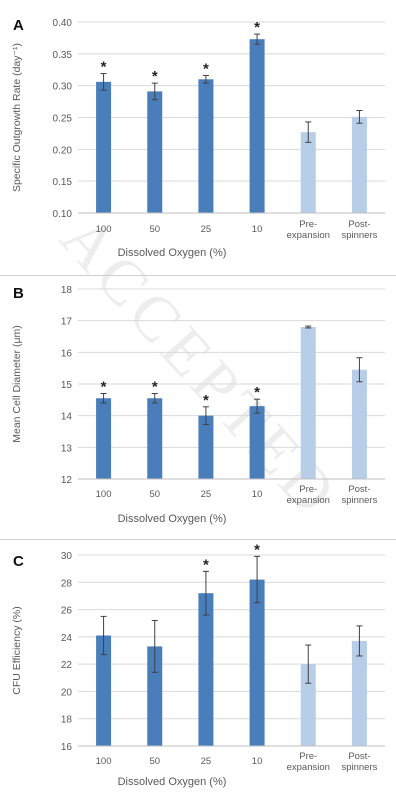  I want to click on y-tick-label: 0.30, so click(63, 87).